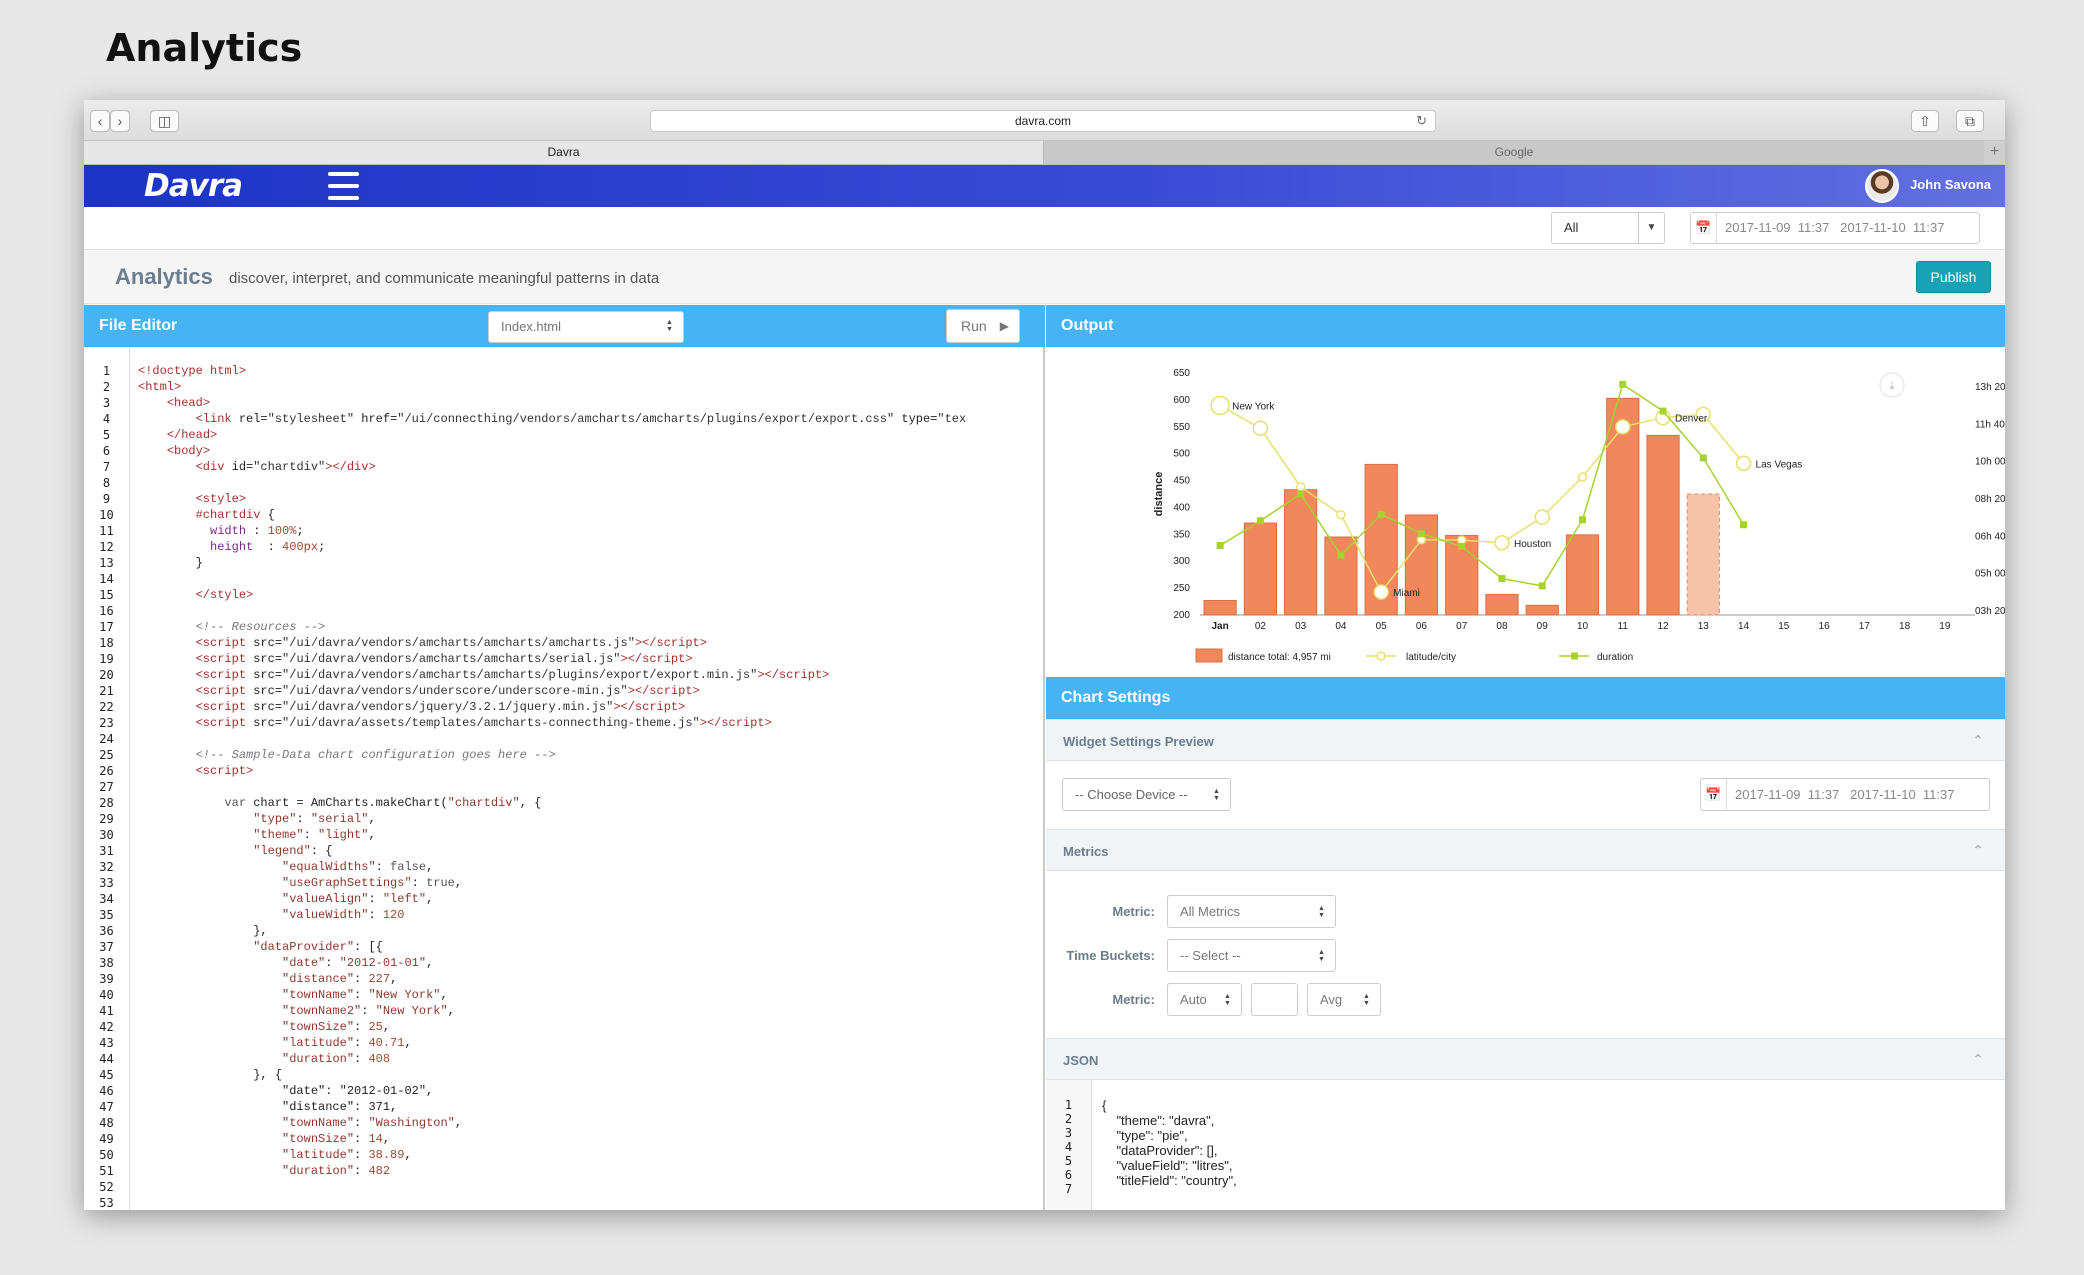  What do you see at coordinates (1525, 850) in the screenshot?
I see `metrics-section: Metrics ⌃` at bounding box center [1525, 850].